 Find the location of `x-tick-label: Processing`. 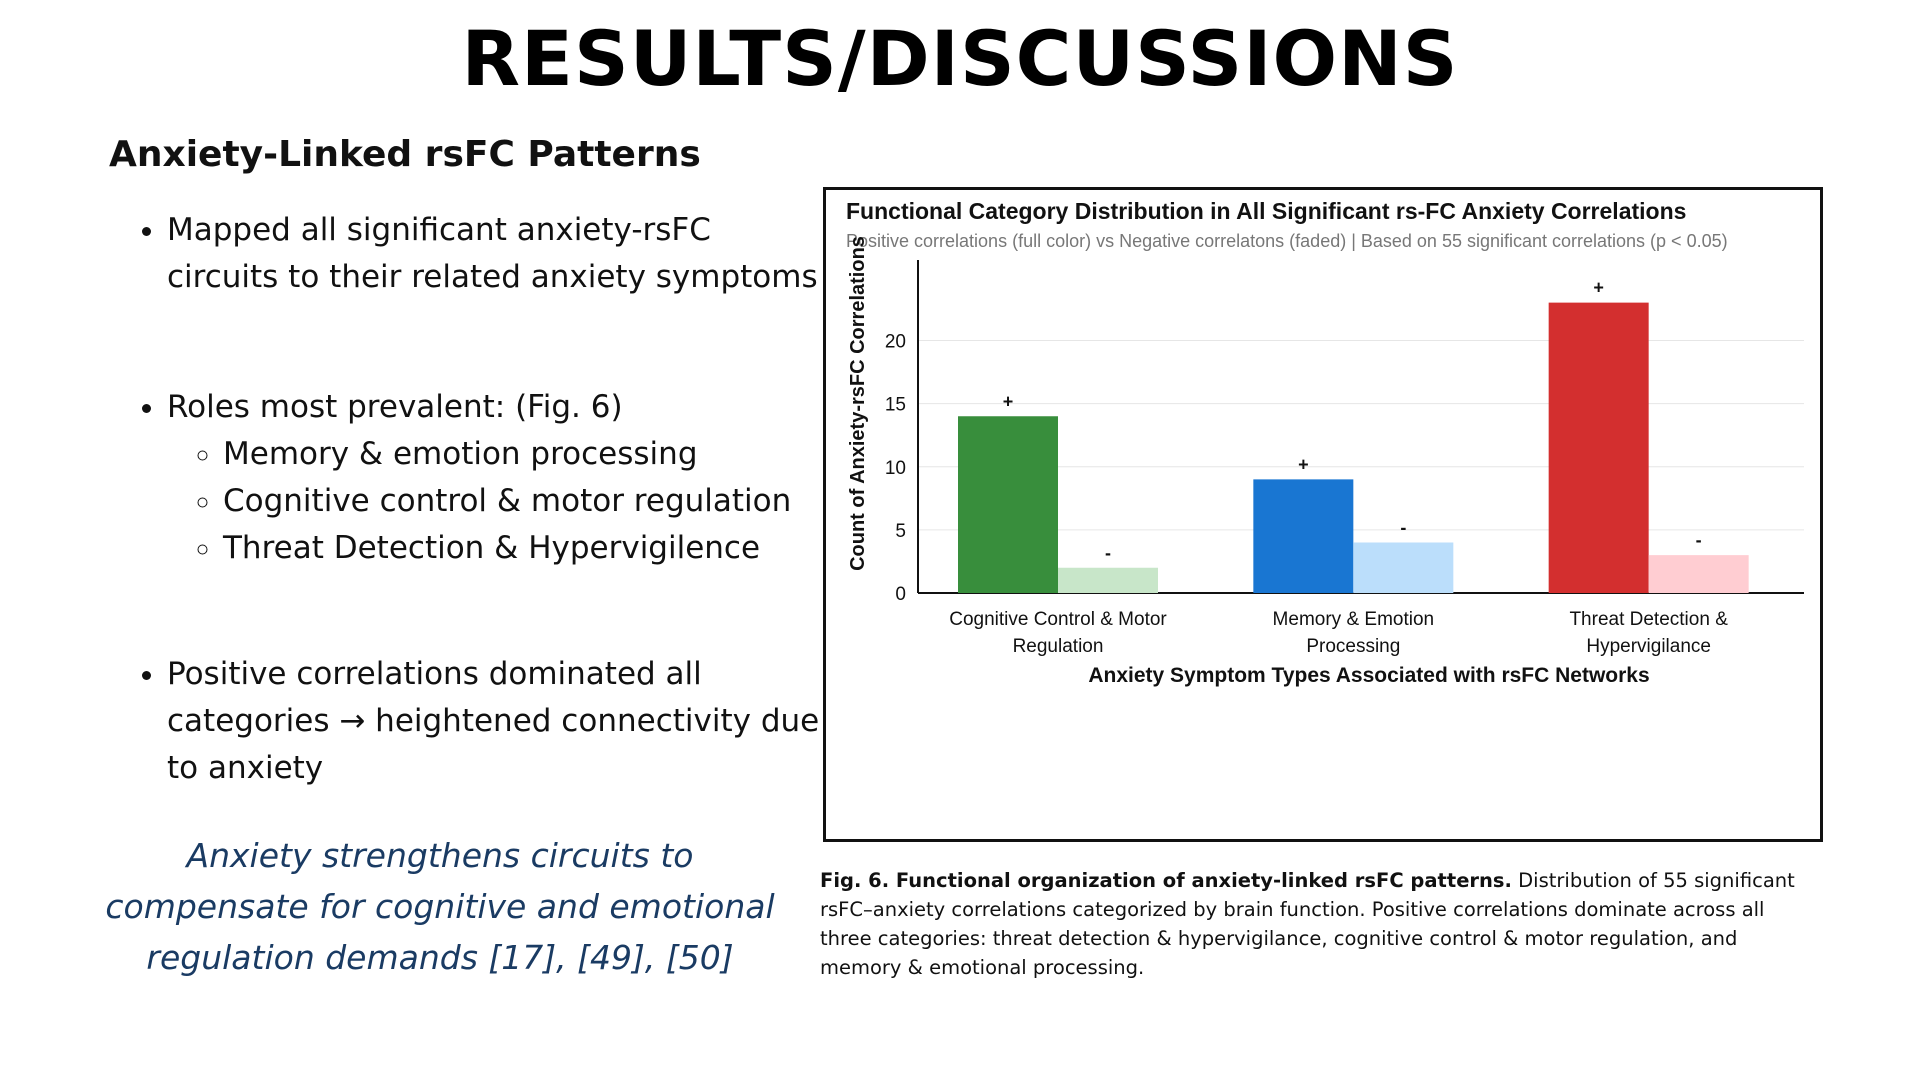

x-tick-label: Processing is located at coordinates (1353, 646).